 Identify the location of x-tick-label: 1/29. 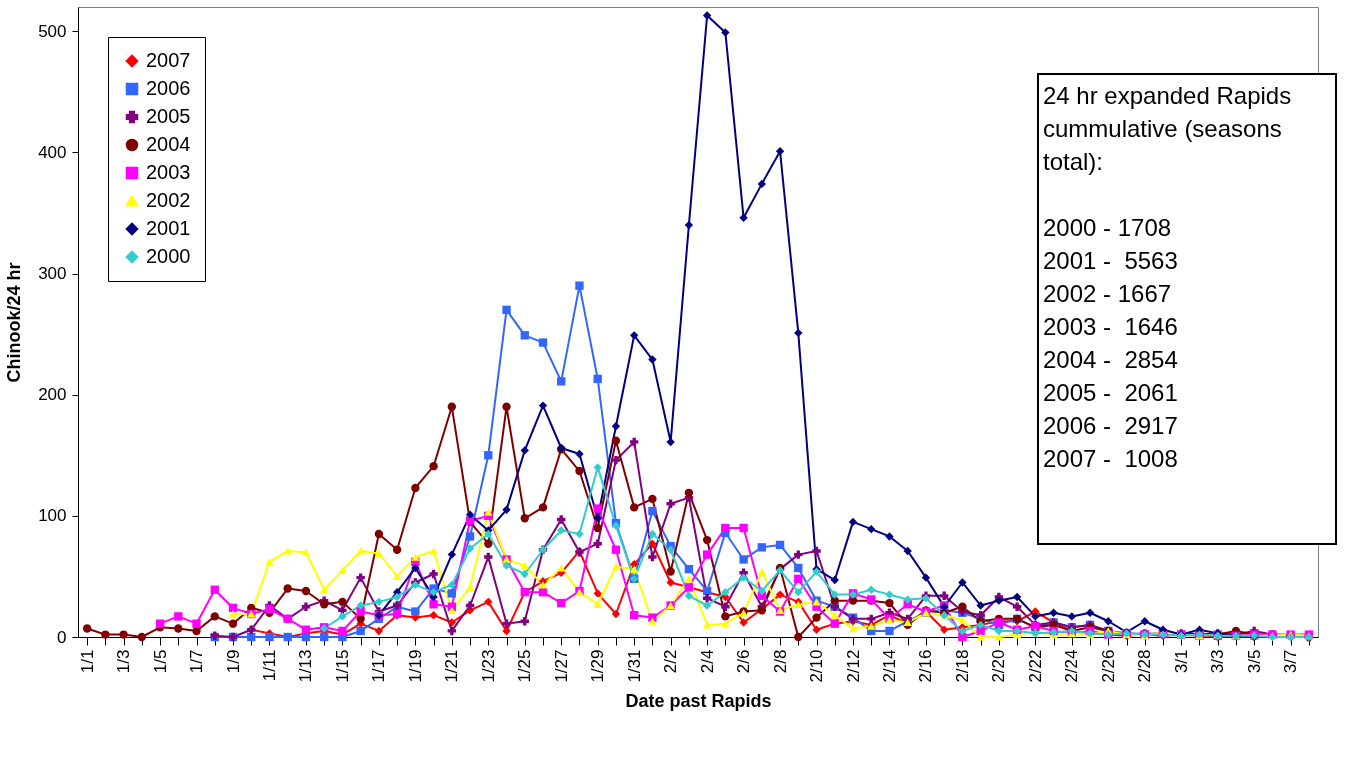
(598, 666).